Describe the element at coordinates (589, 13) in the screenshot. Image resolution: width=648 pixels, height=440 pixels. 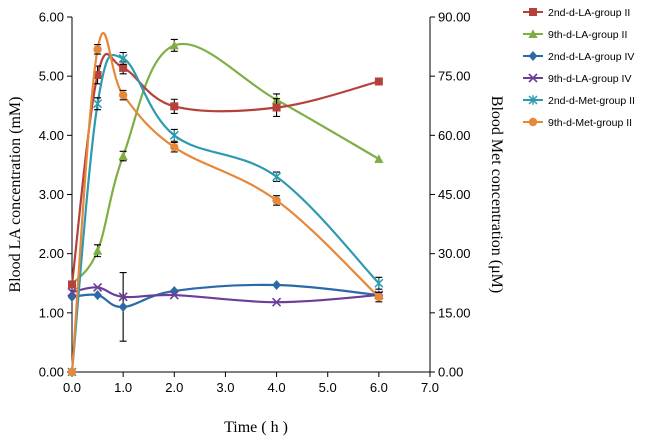
I see `legend-label: 2nd-d-LA-group II` at that location.